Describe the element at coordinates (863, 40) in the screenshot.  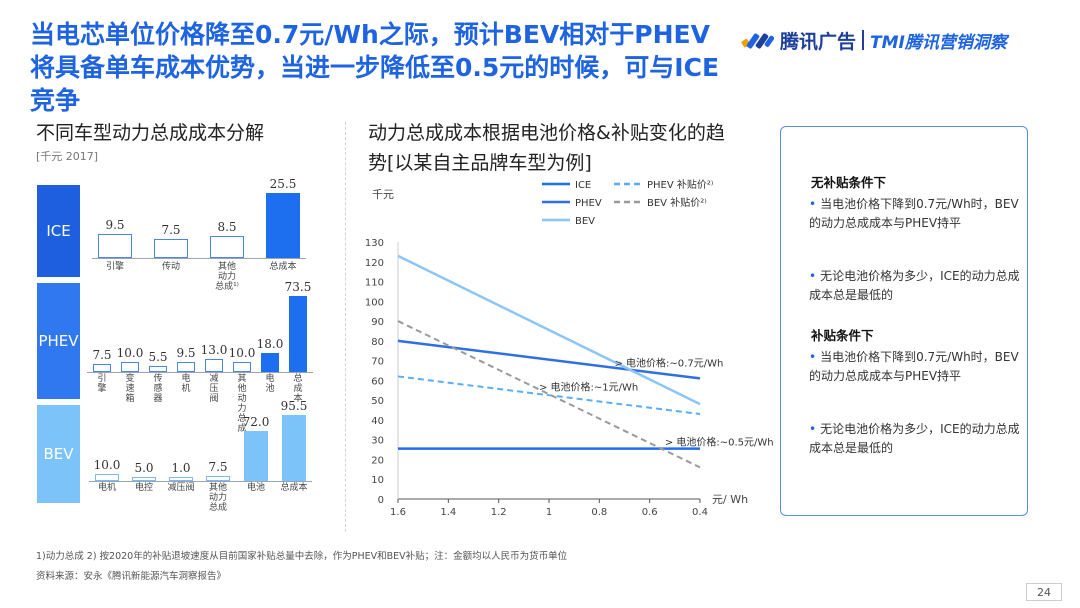
I see `logo-separator` at that location.